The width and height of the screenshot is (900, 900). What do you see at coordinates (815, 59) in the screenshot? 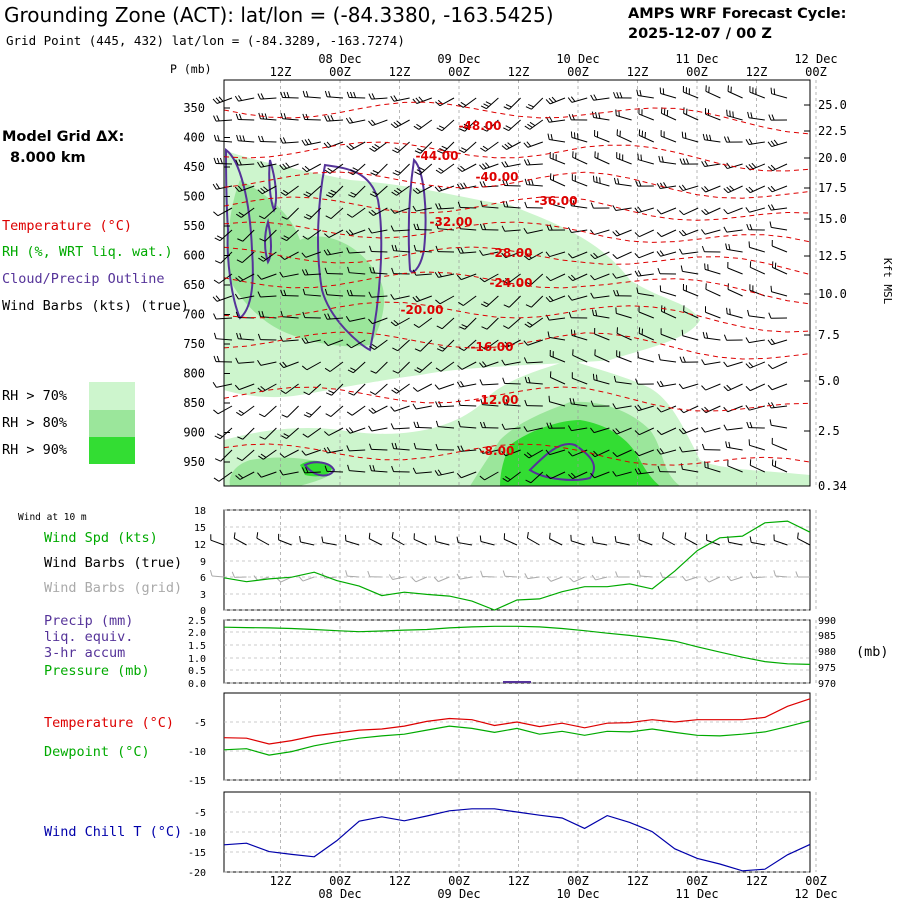
I see `top-date-label: 12 Dec` at bounding box center [815, 59].